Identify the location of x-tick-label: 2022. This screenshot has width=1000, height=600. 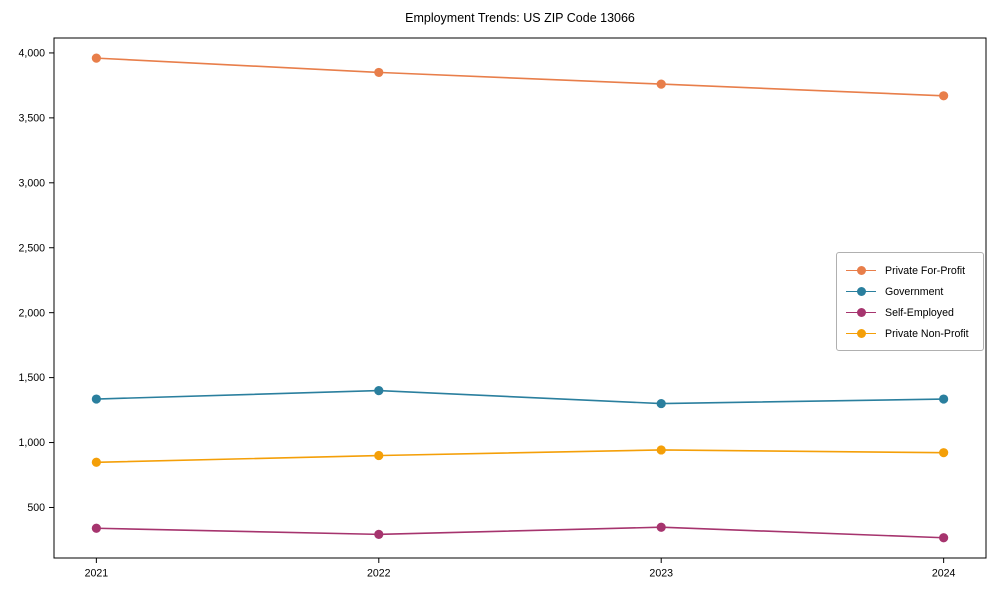
(379, 574).